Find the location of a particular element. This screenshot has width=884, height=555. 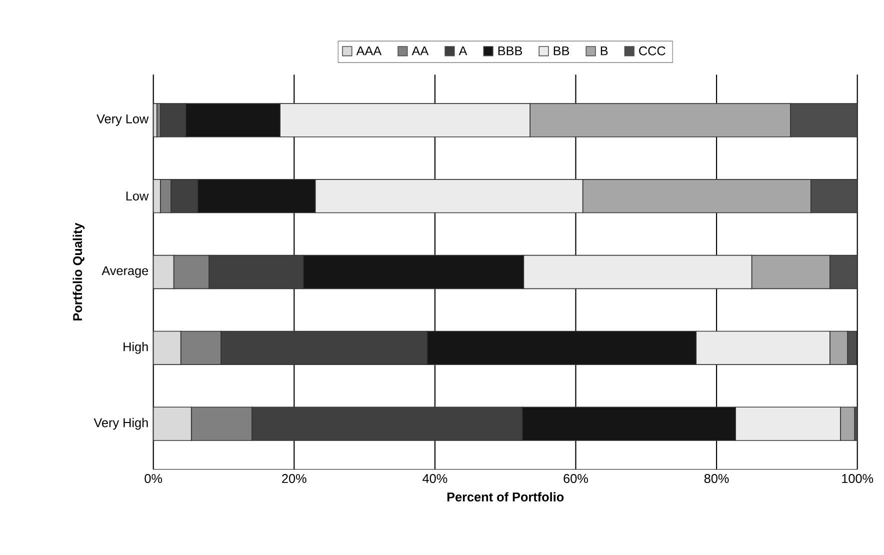

x-tick-label: 80% is located at coordinates (716, 479).